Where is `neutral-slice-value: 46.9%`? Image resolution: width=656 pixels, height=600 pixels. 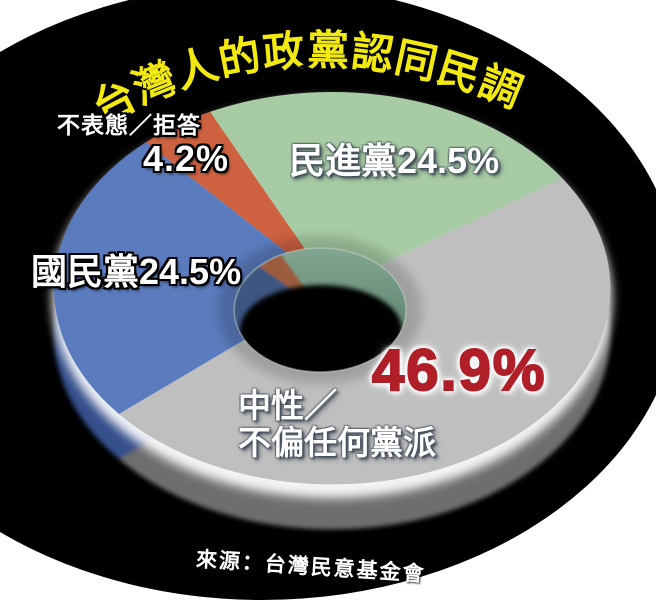
neutral-slice-value: 46.9% is located at coordinates (459, 370).